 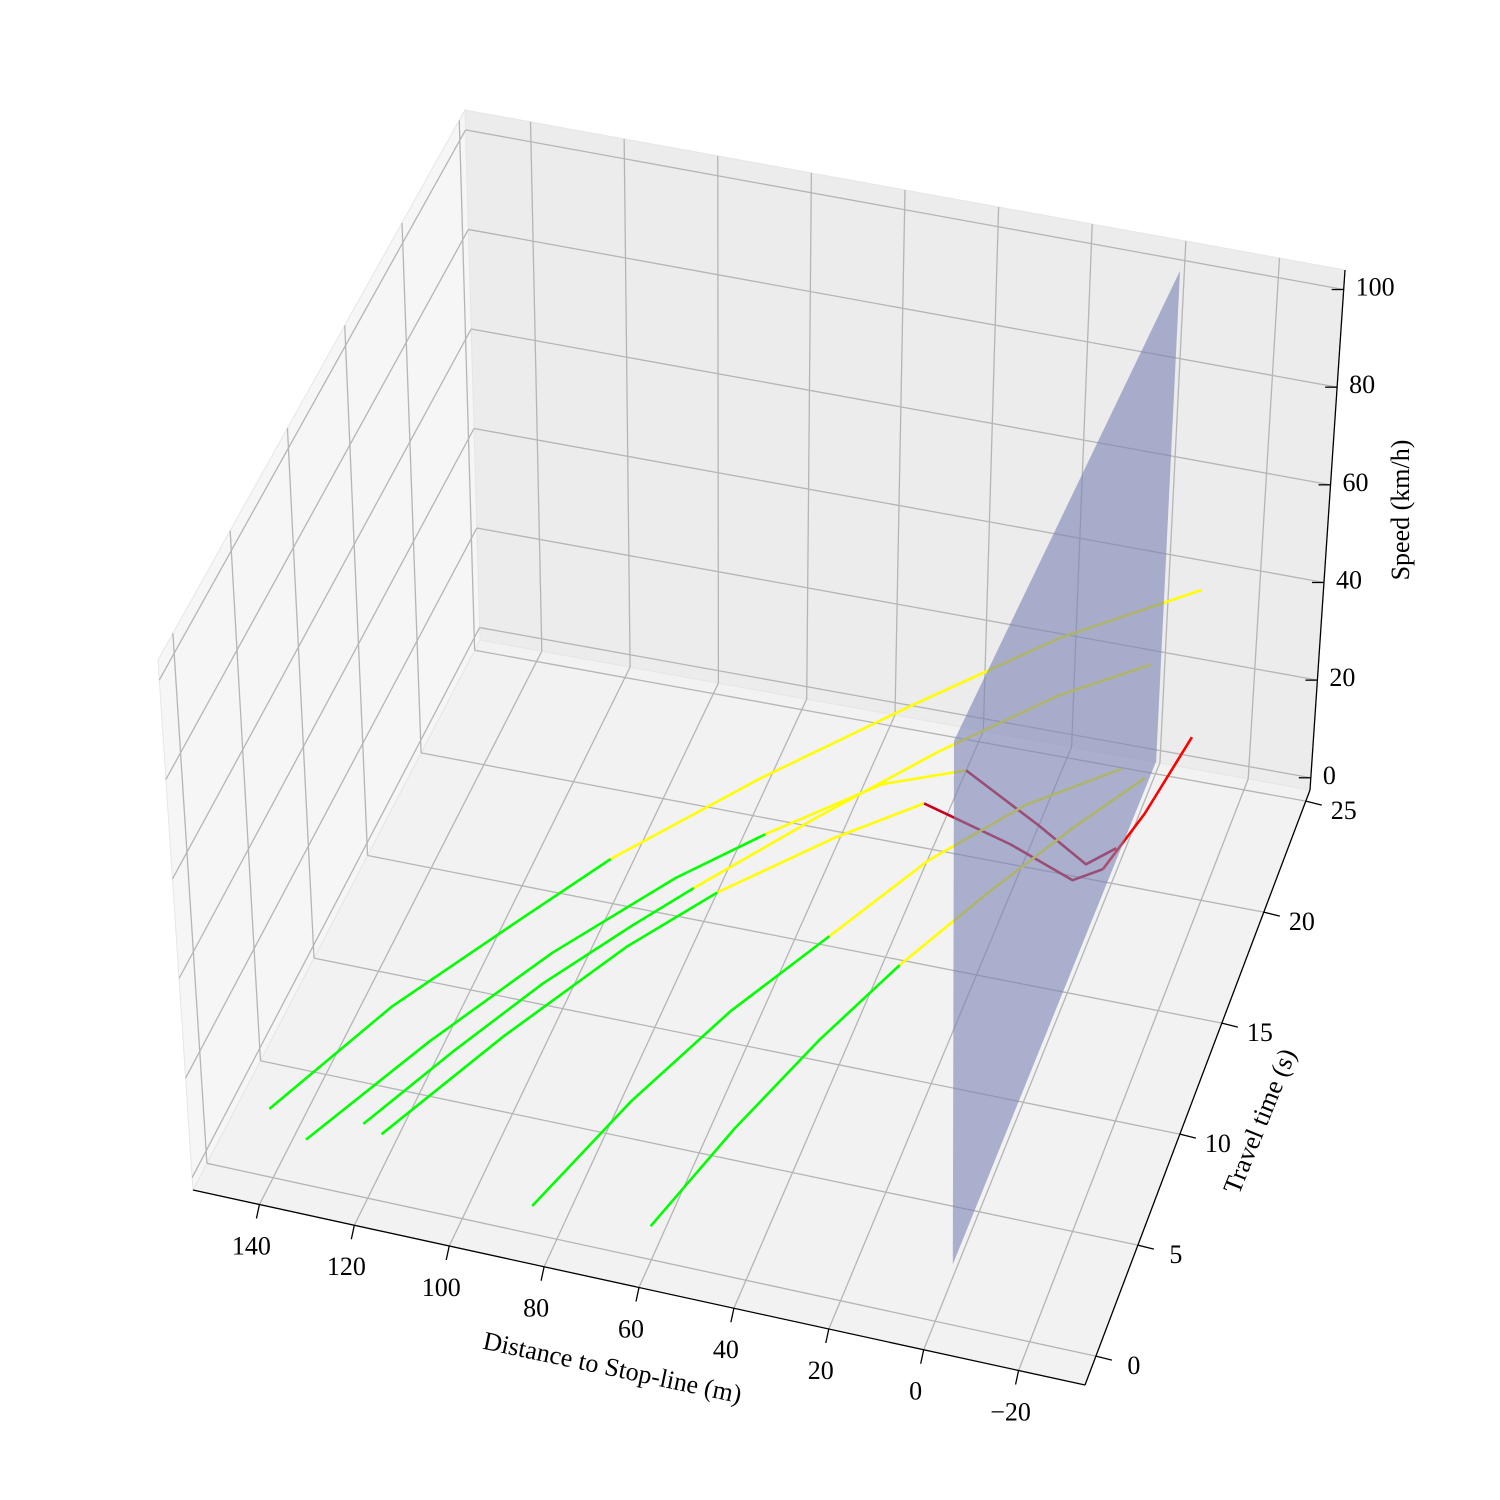 I want to click on x-tick-label: −20, so click(x=1010, y=1411).